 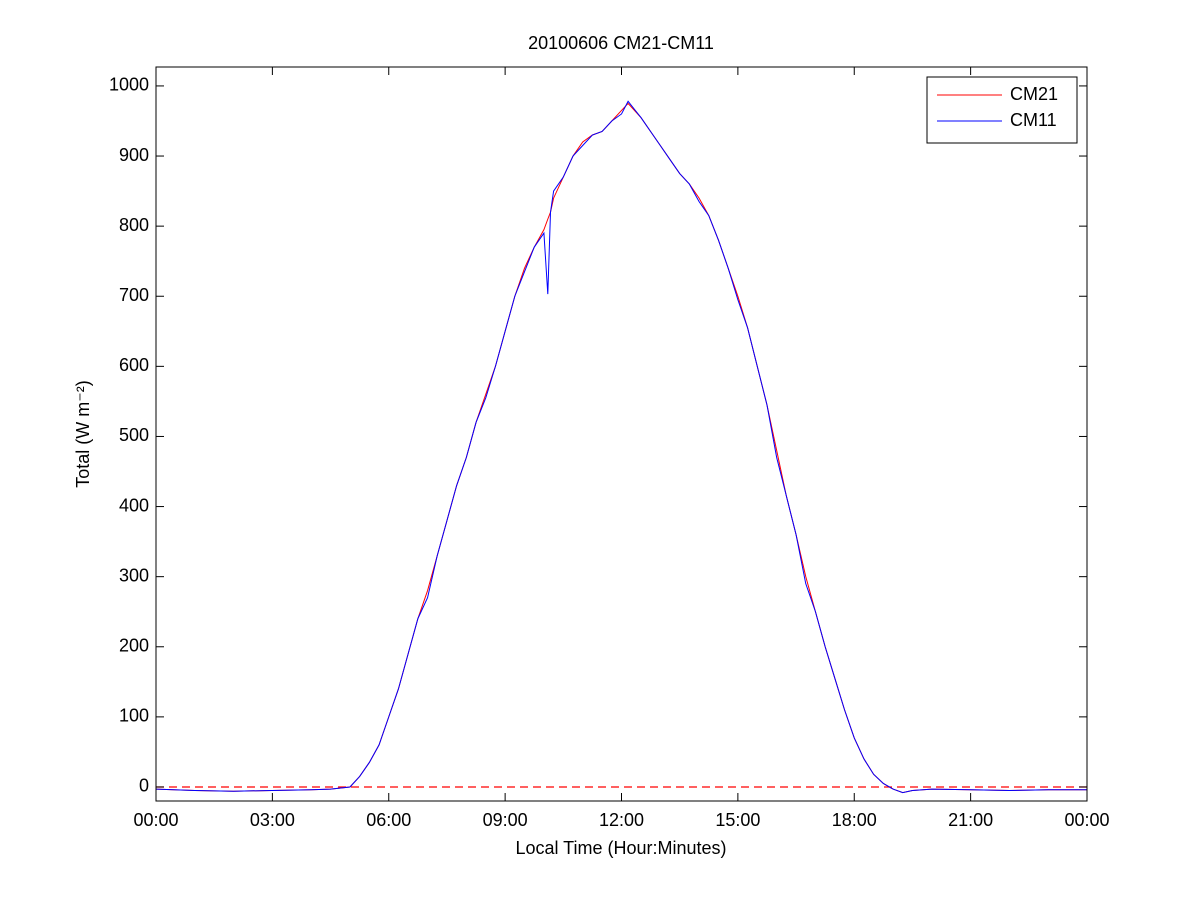 I want to click on y-tick-label: 800, so click(x=134, y=225).